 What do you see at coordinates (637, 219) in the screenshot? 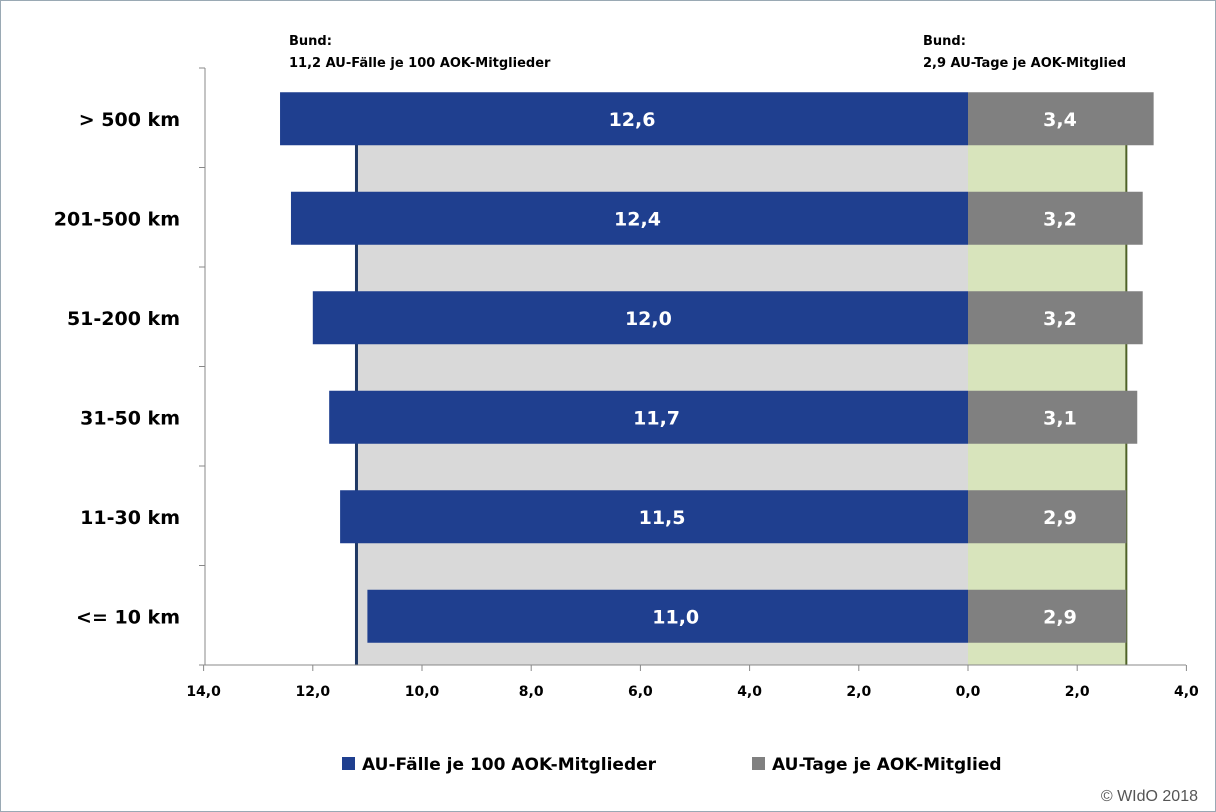
I see `bar-left-value-label: 12,4` at bounding box center [637, 219].